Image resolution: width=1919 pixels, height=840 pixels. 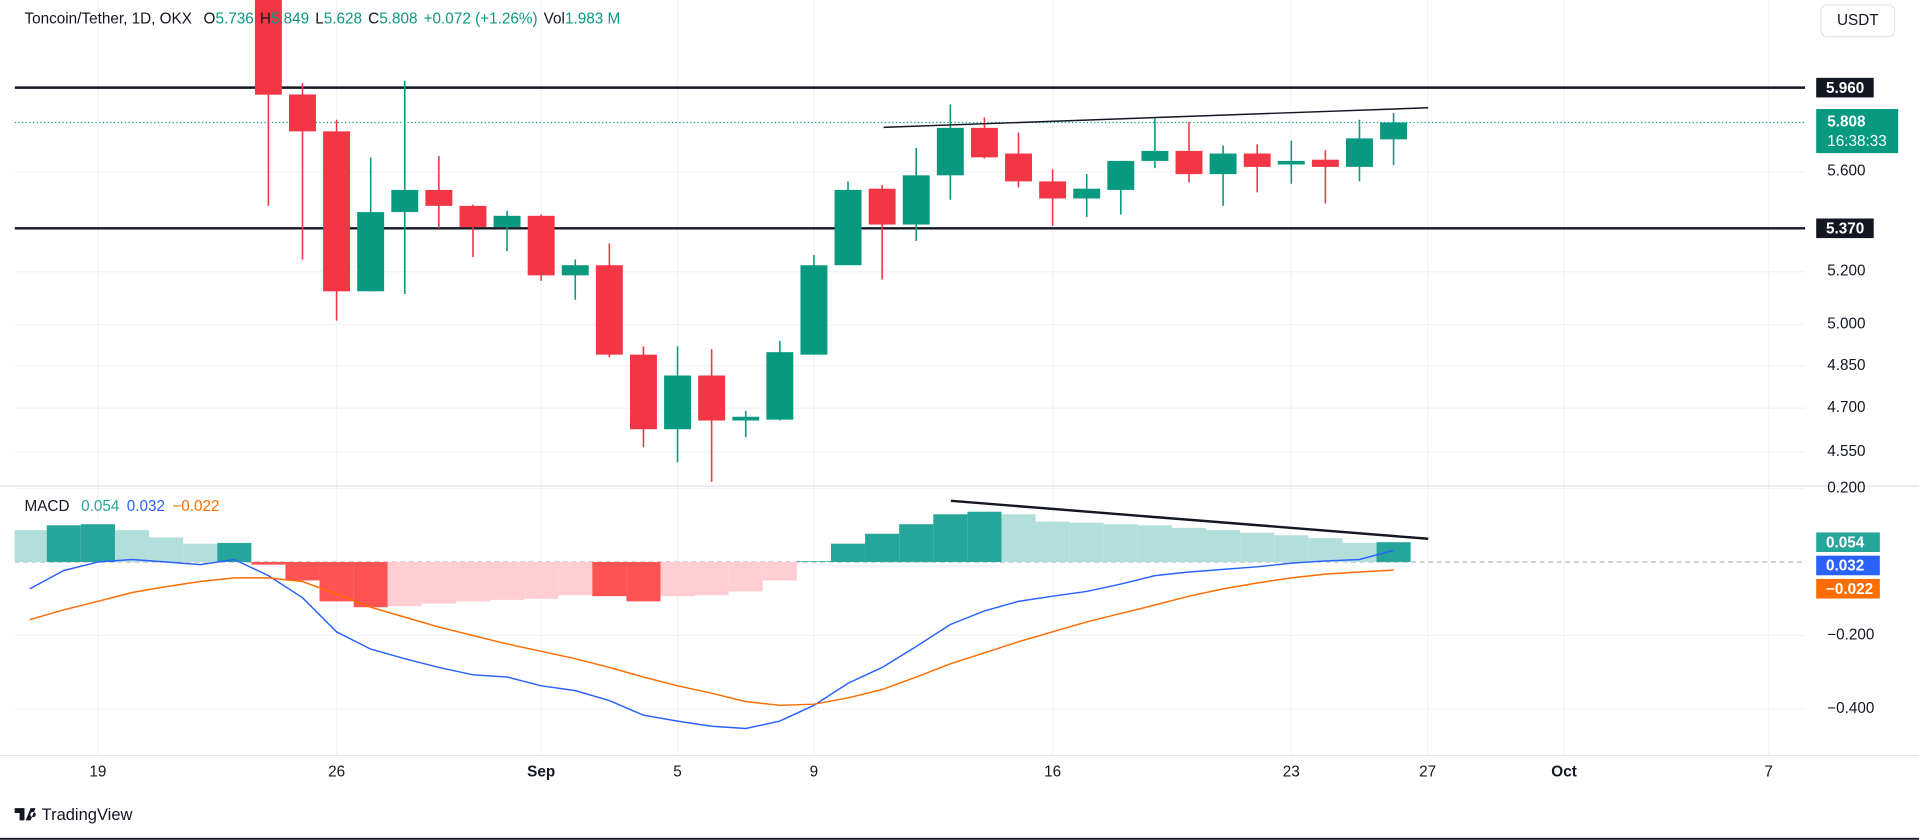 I want to click on currency-button: USDT, so click(x=1858, y=21).